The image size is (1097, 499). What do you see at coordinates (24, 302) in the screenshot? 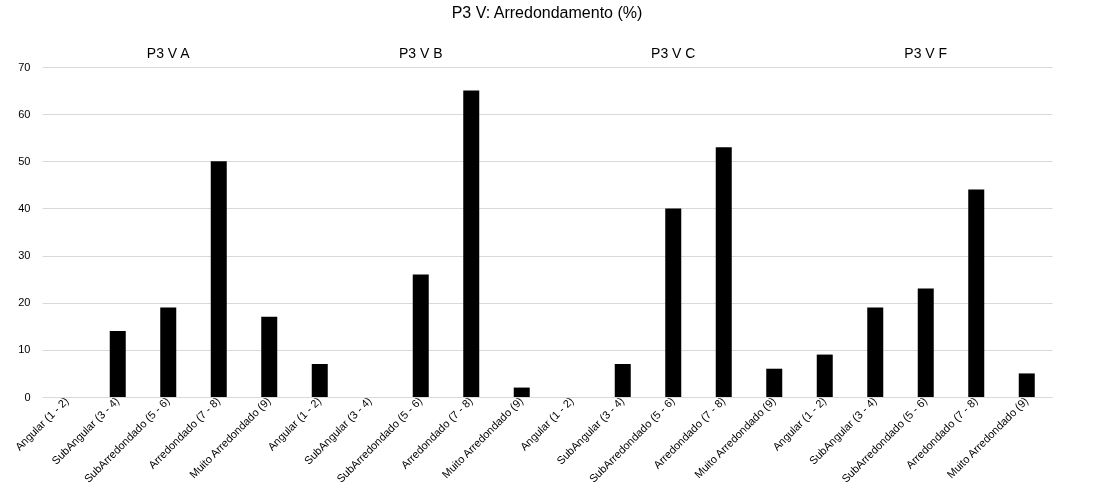
I see `y-tick-label: 20` at bounding box center [24, 302].